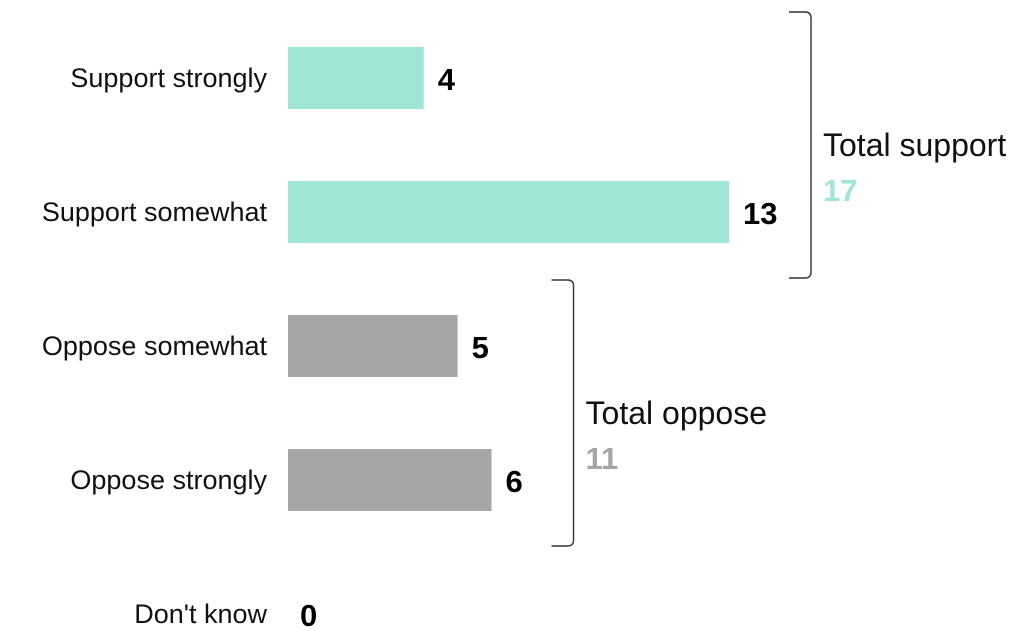 This screenshot has height=631, width=1033. Describe the element at coordinates (914, 145) in the screenshot. I see `group-label-total-support: Total support` at that location.